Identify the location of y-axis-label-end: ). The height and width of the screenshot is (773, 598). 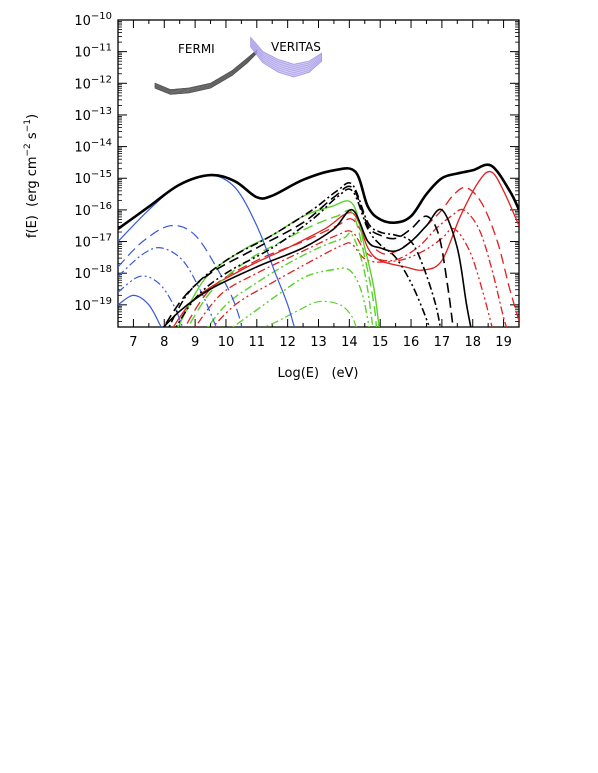
(32, 116).